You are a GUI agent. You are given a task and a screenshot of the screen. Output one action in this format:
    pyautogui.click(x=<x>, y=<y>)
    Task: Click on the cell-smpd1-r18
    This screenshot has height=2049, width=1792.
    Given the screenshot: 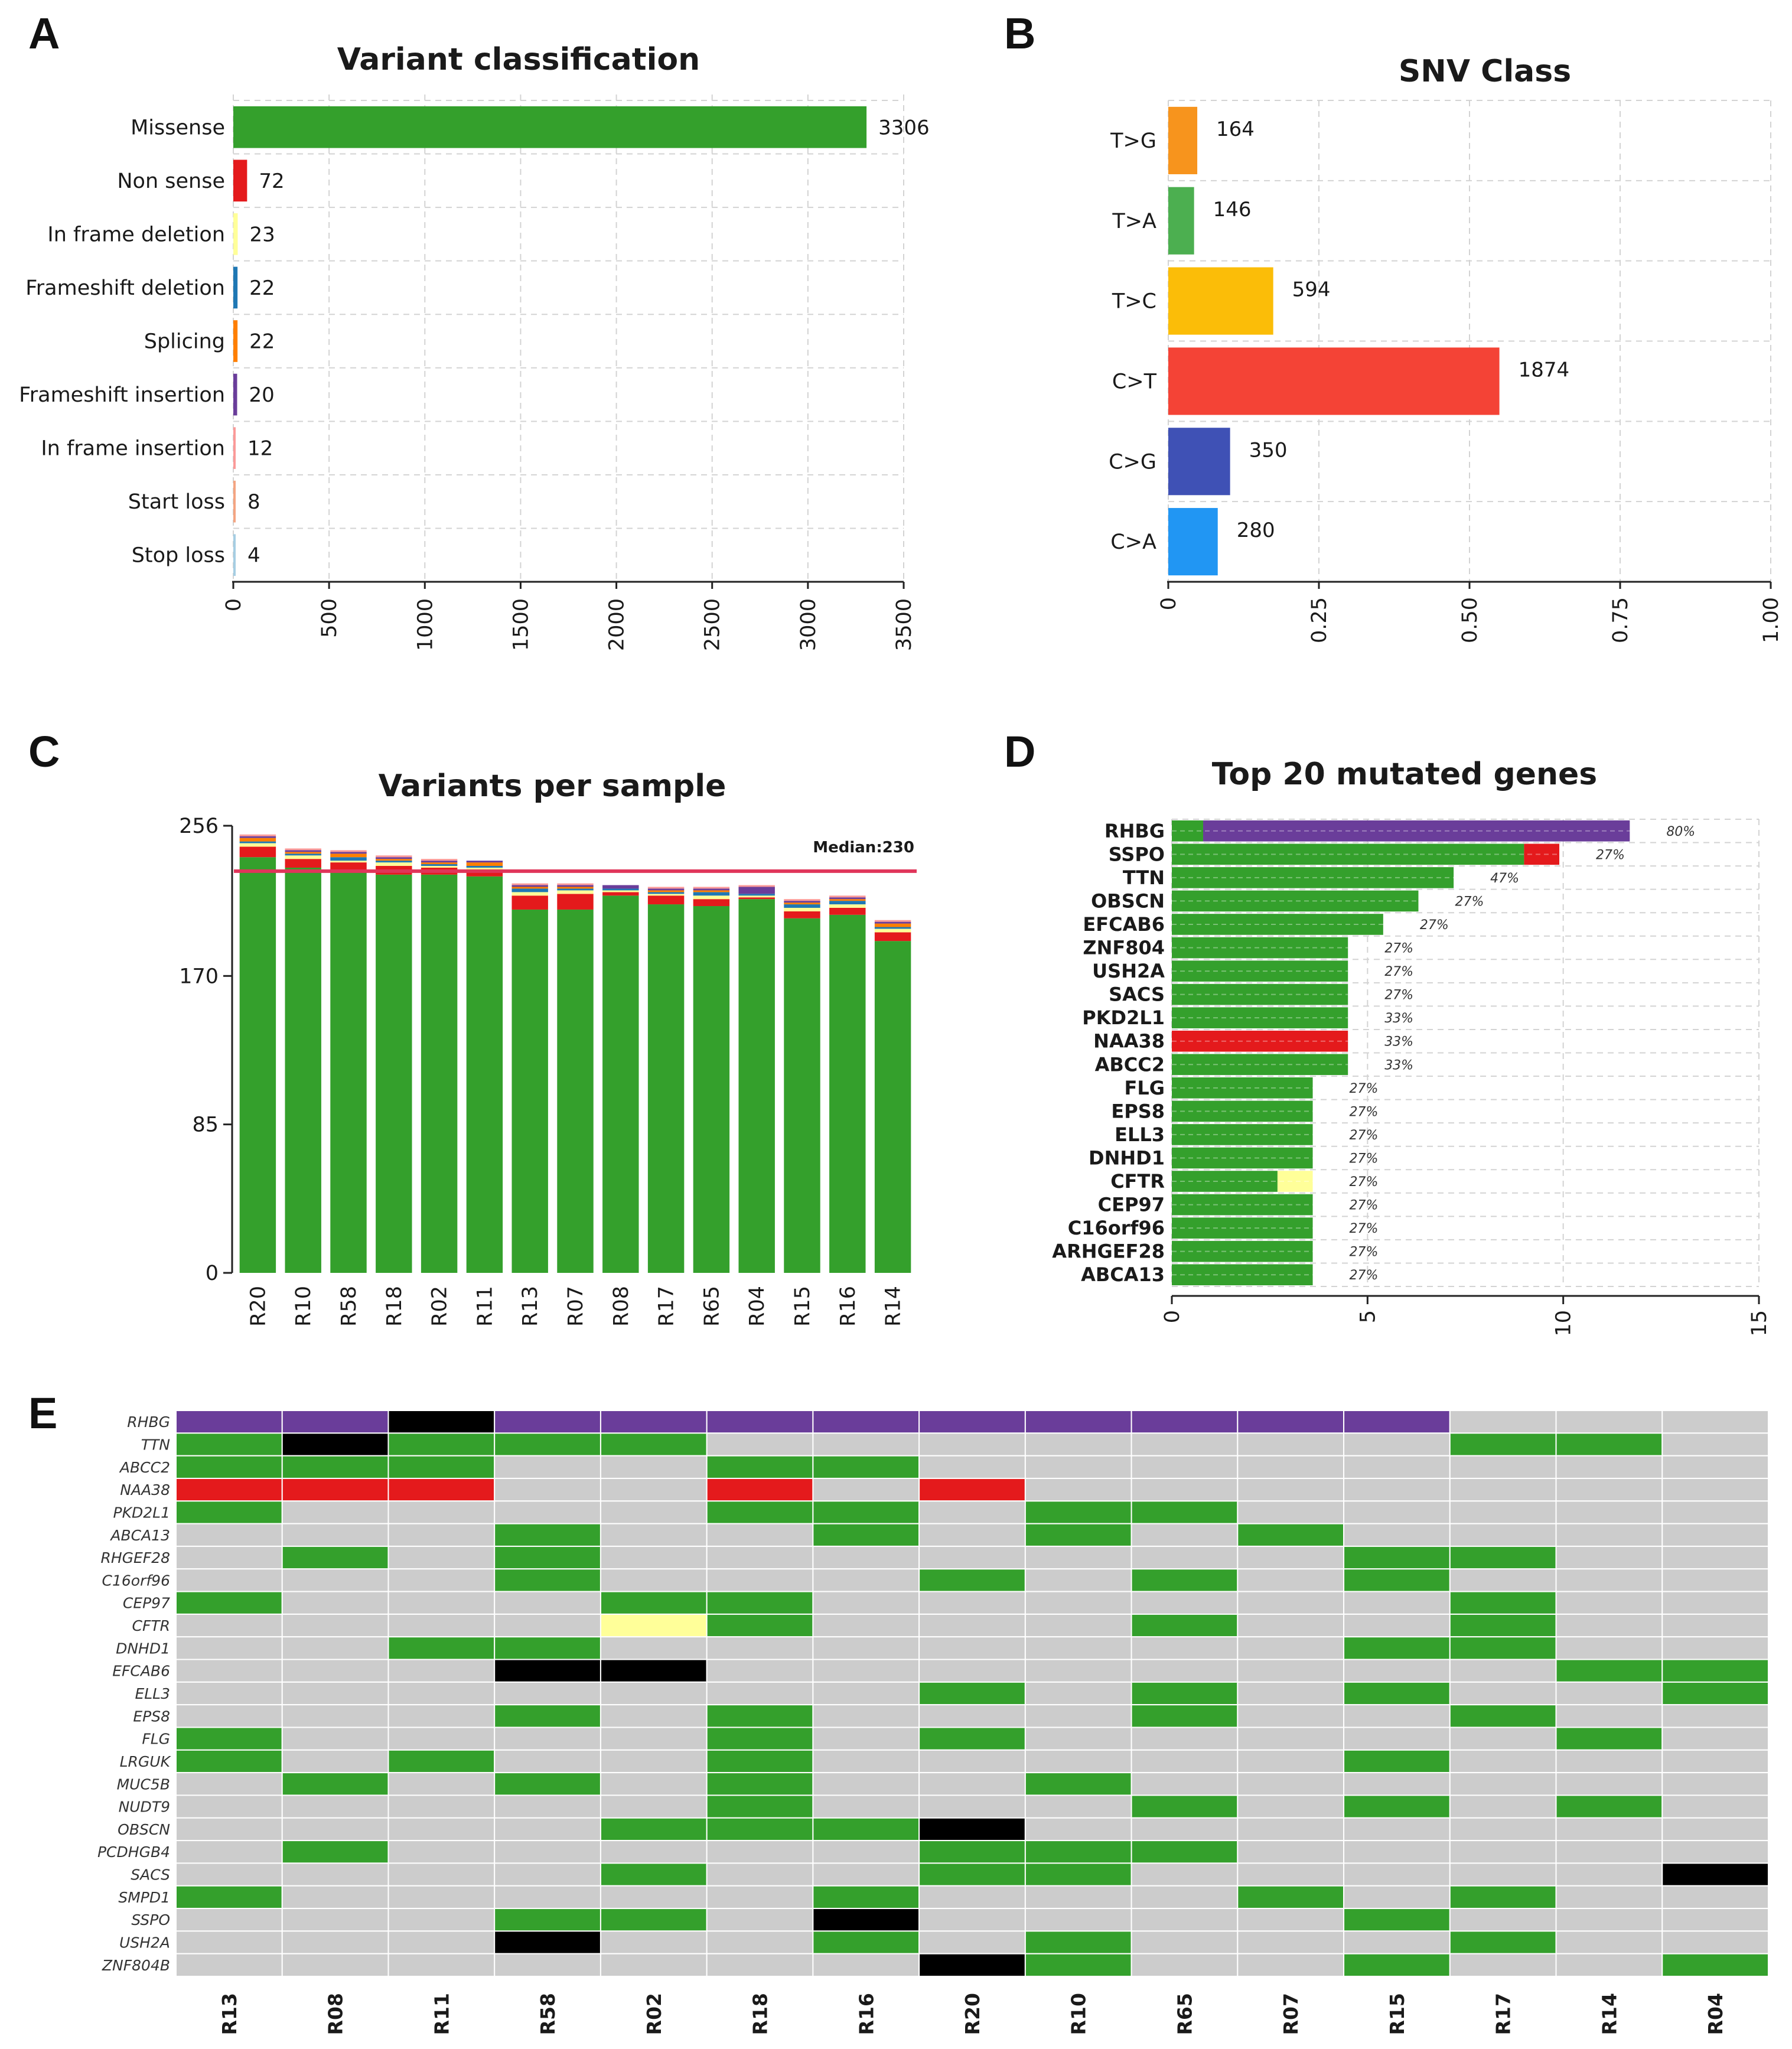 What is the action you would take?
    pyautogui.click(x=760, y=1897)
    